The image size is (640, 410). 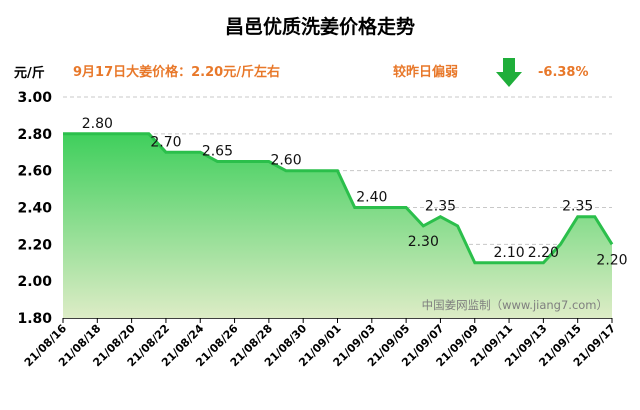 I want to click on chart-title: 昌邑优质洗姜价格走势, so click(x=320, y=26).